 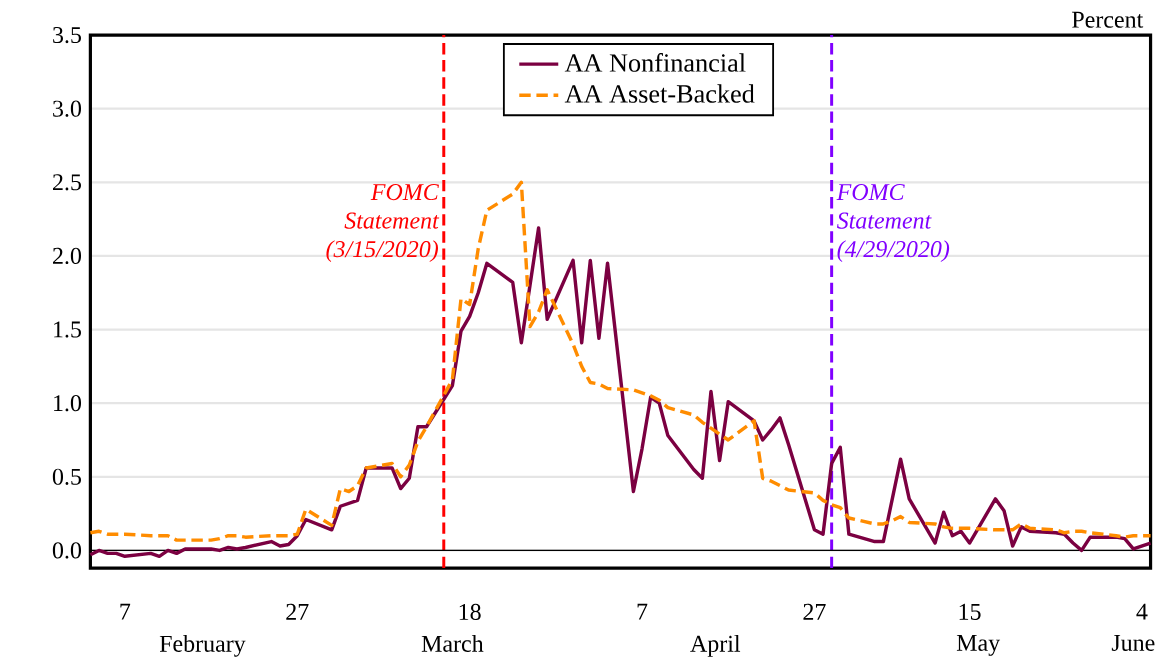 What do you see at coordinates (67, 108) in the screenshot?
I see `y-tick-label: 3.0` at bounding box center [67, 108].